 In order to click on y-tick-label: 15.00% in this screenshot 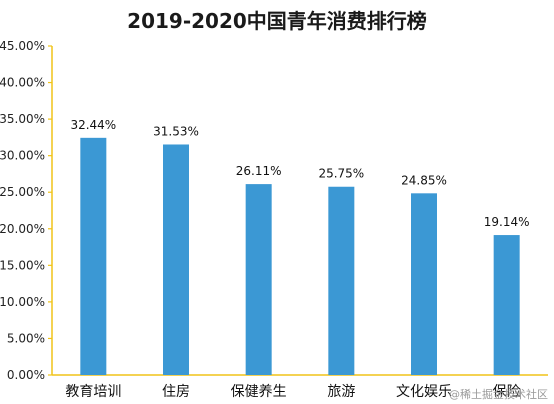, I will do `click(22, 265)`.